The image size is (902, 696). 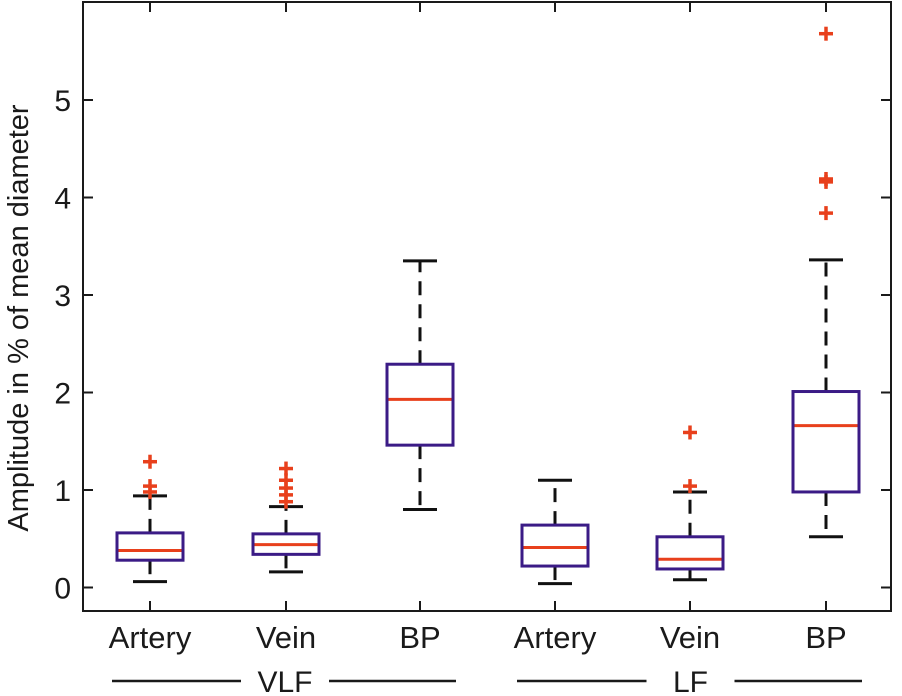 I want to click on y-tick-label: 1, so click(x=62, y=491).